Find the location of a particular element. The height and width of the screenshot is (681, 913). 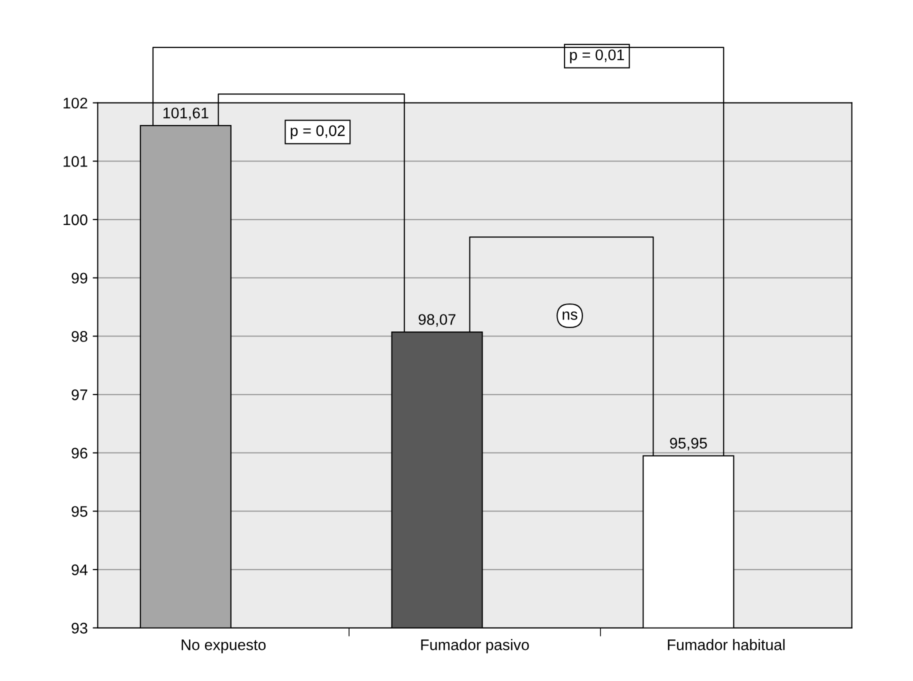

annotation: p = 0,02 is located at coordinates (317, 132).